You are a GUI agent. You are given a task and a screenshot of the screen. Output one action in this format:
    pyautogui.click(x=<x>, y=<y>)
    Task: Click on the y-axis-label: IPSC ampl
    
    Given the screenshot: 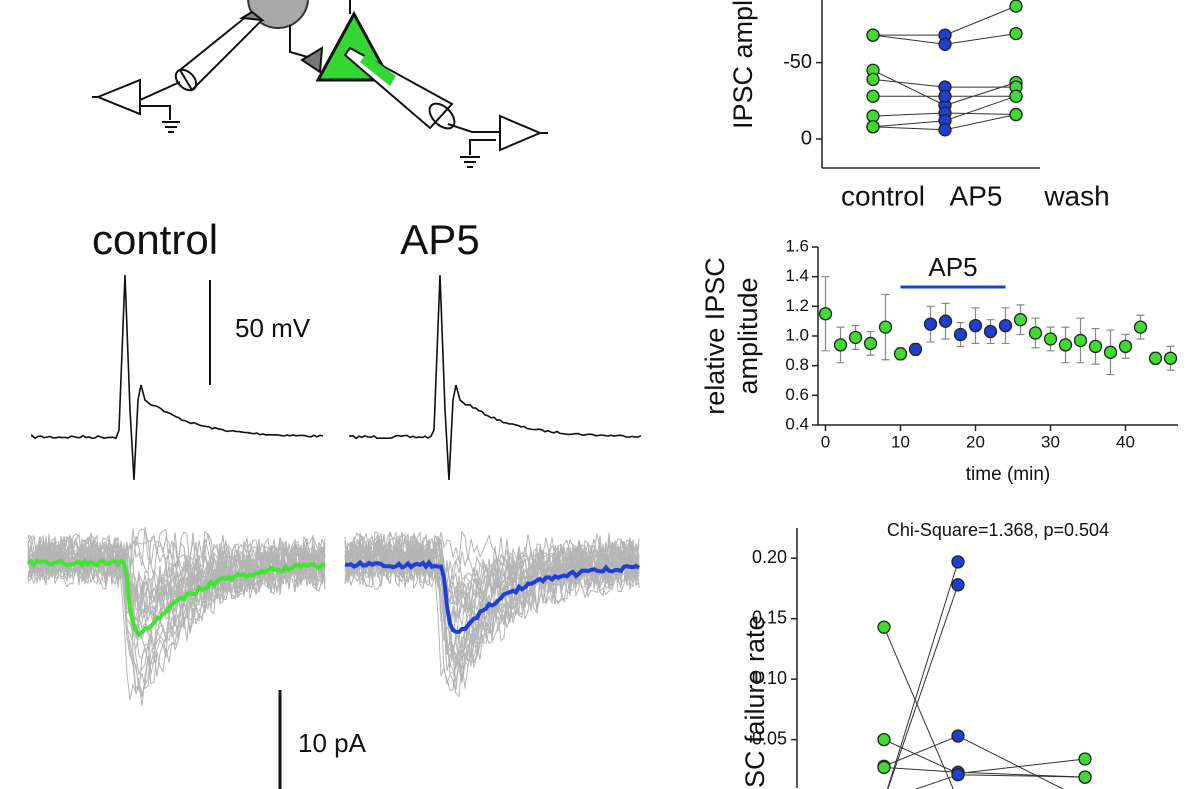 What is the action you would take?
    pyautogui.click(x=743, y=64)
    